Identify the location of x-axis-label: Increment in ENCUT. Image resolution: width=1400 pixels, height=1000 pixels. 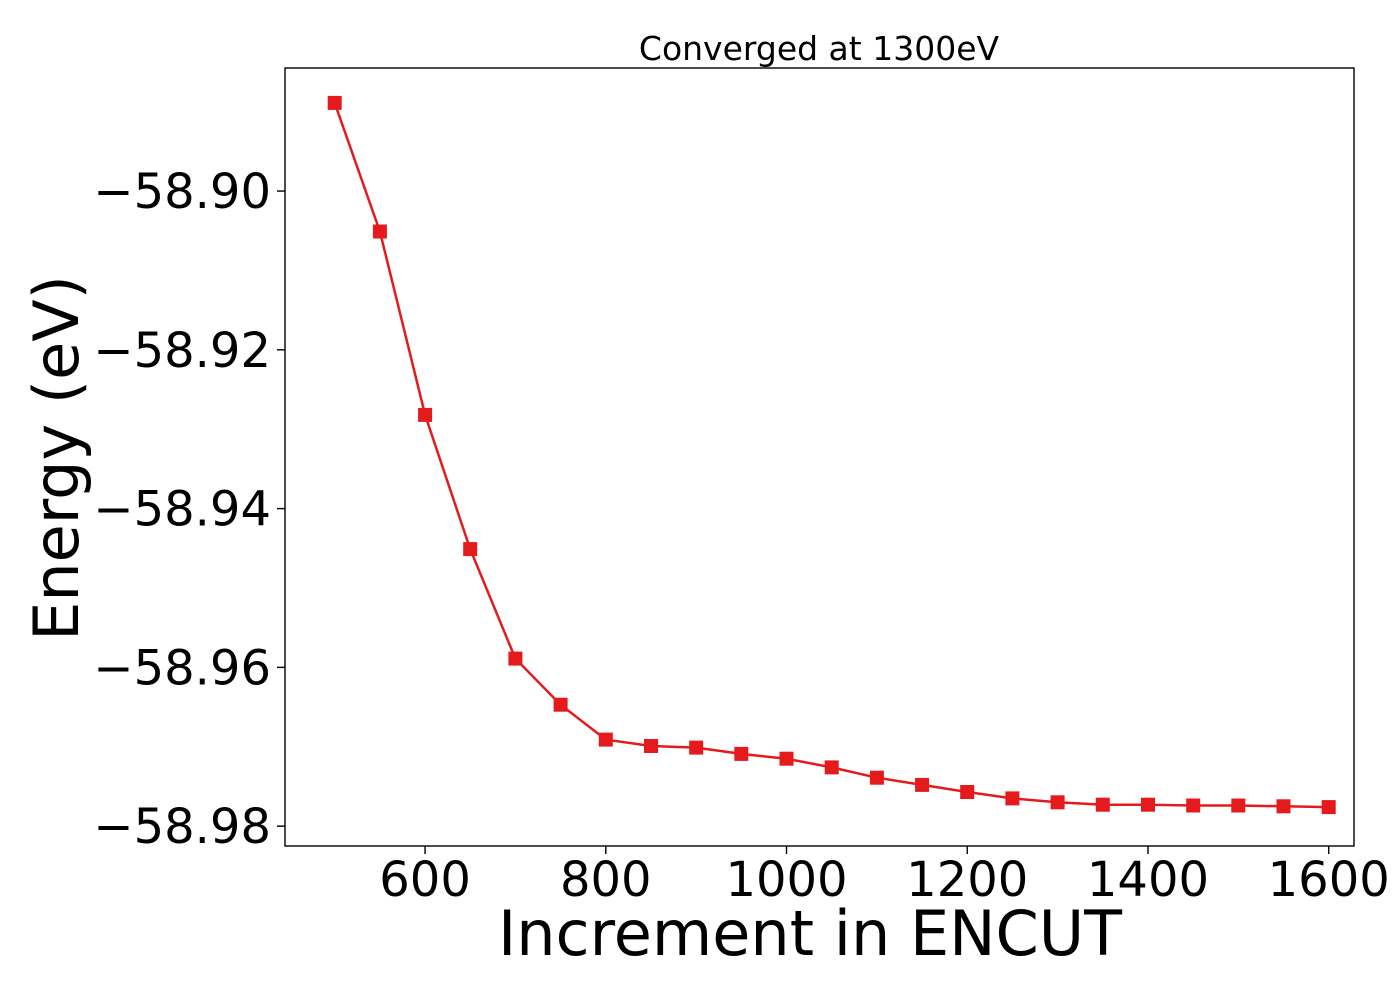
(810, 933).